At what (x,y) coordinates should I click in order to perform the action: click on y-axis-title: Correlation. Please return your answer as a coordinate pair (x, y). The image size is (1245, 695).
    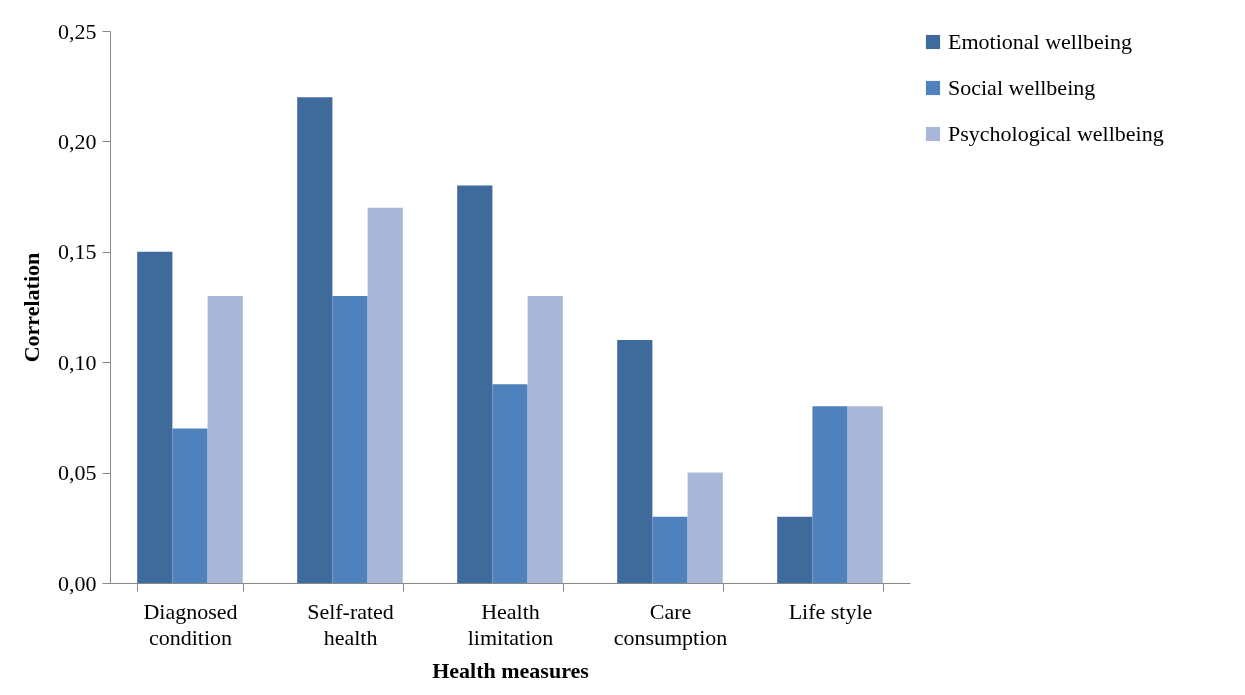
    Looking at the image, I should click on (31, 307).